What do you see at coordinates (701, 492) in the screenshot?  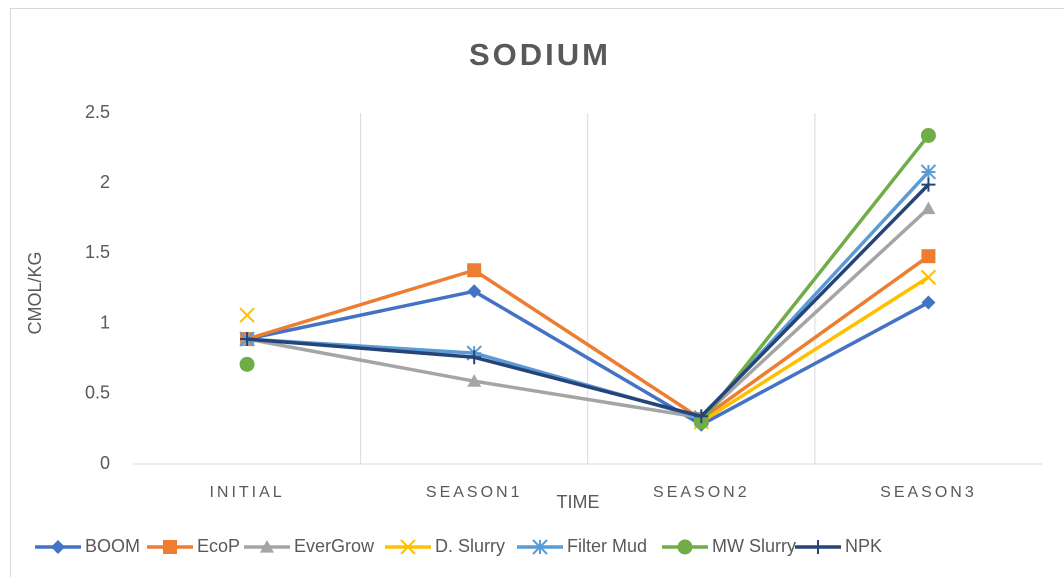 I see `x-tick-label: SEASON2` at bounding box center [701, 492].